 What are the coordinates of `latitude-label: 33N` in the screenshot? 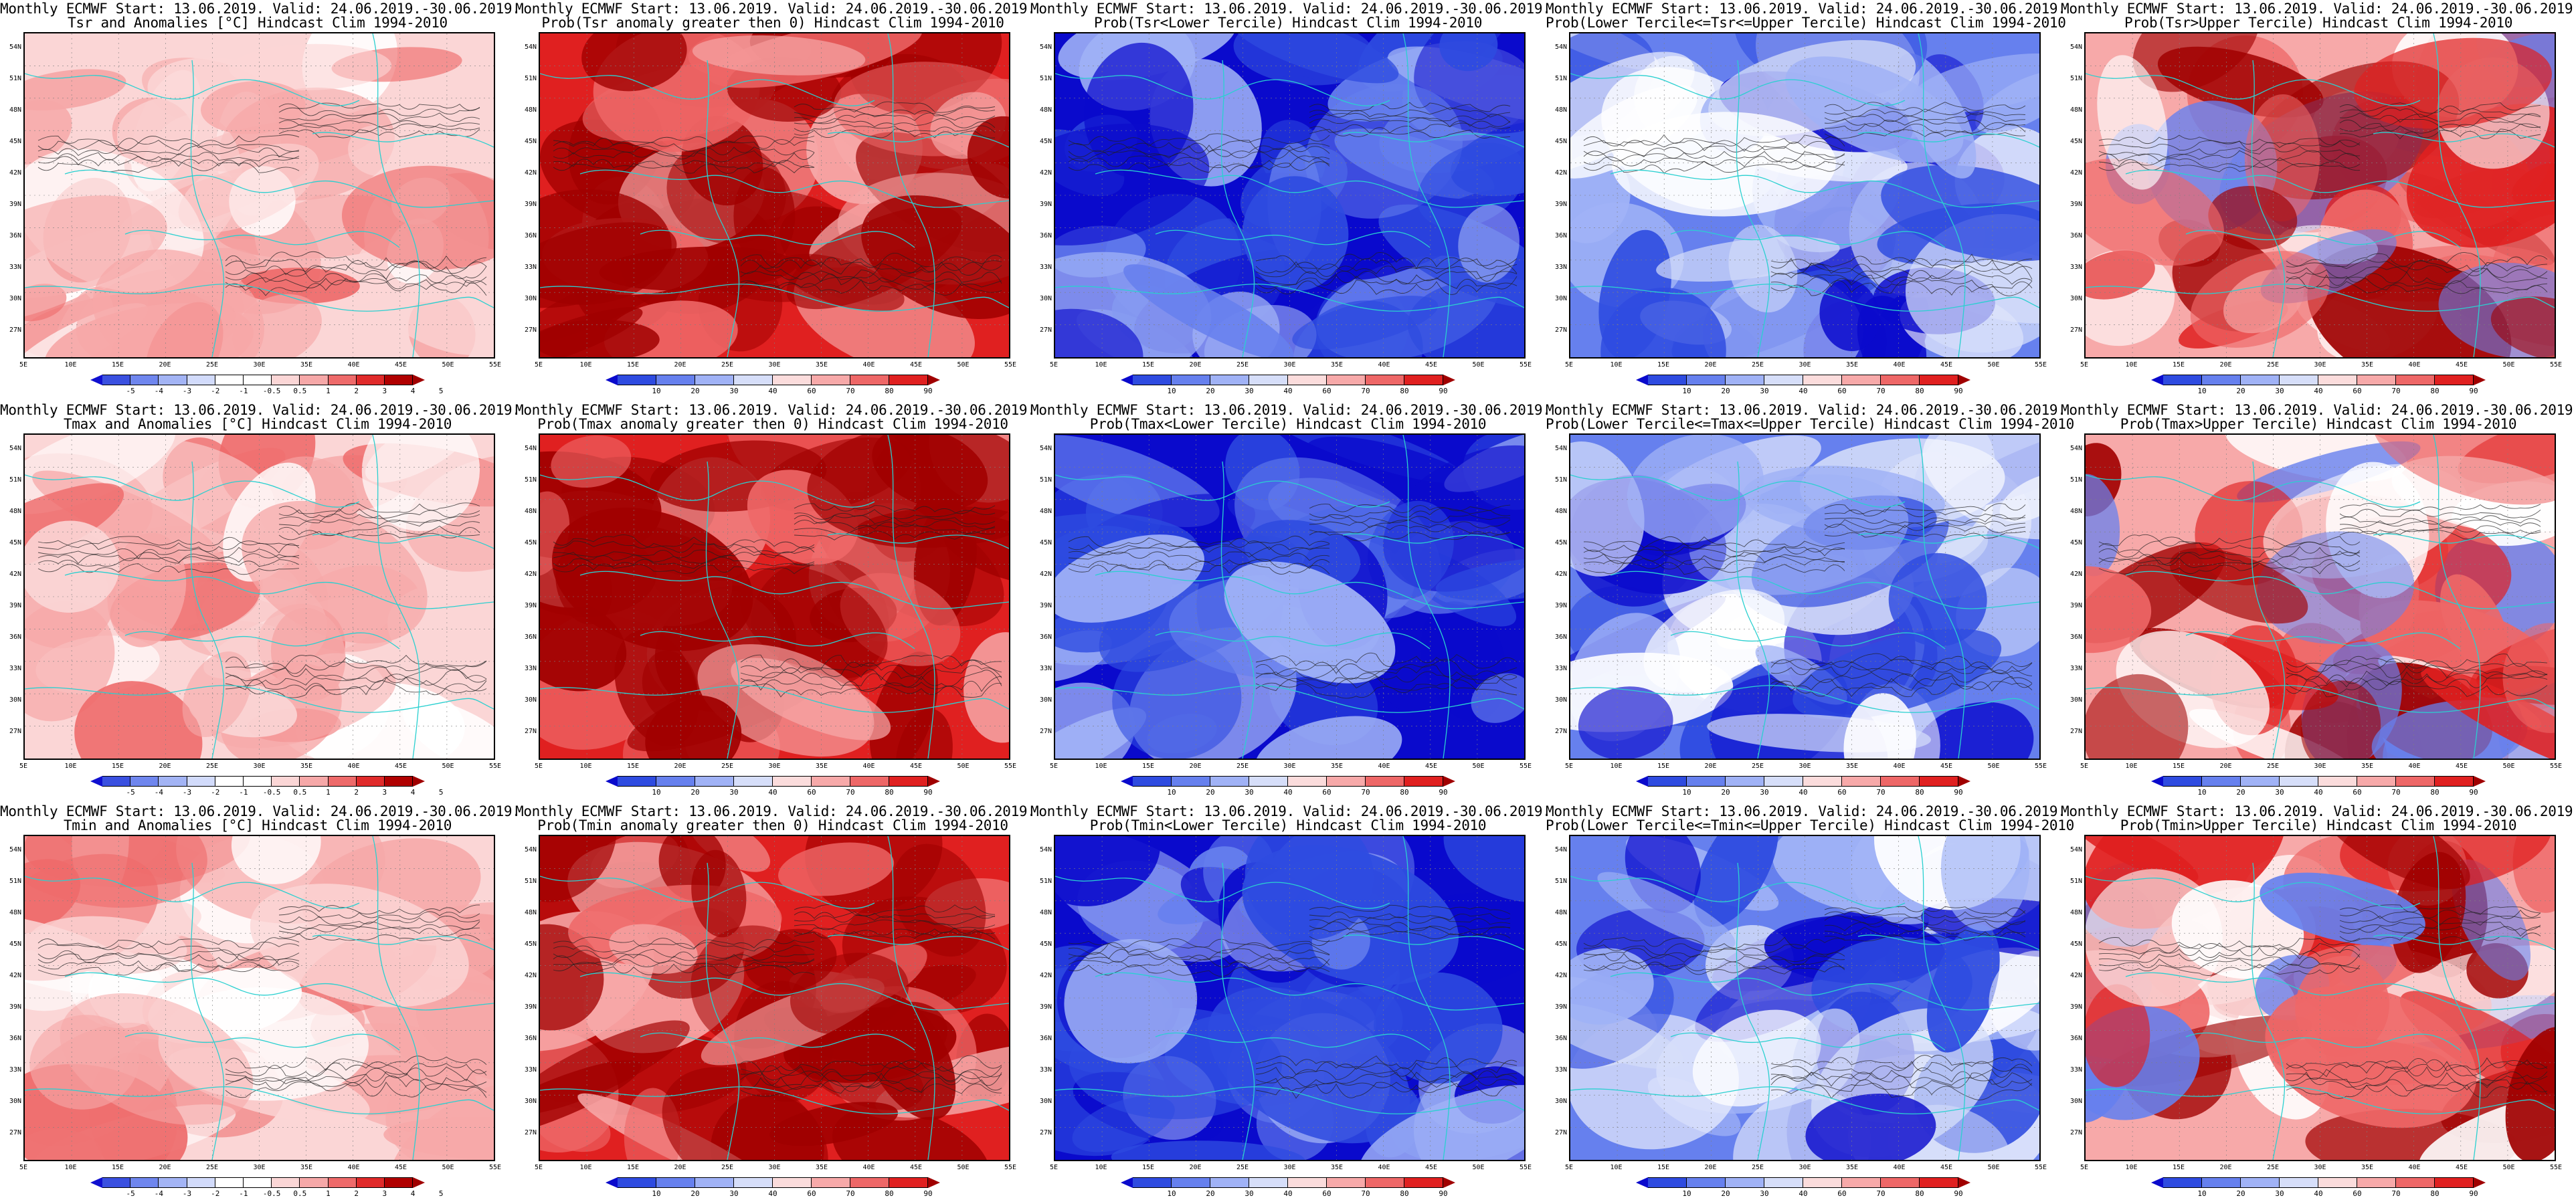 It's located at (2075, 1070).